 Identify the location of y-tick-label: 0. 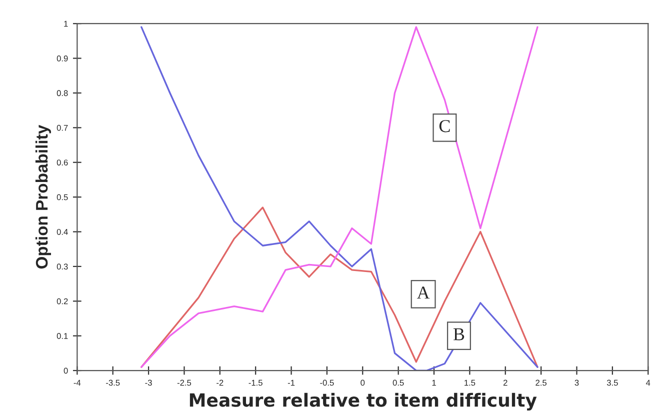
(66, 371).